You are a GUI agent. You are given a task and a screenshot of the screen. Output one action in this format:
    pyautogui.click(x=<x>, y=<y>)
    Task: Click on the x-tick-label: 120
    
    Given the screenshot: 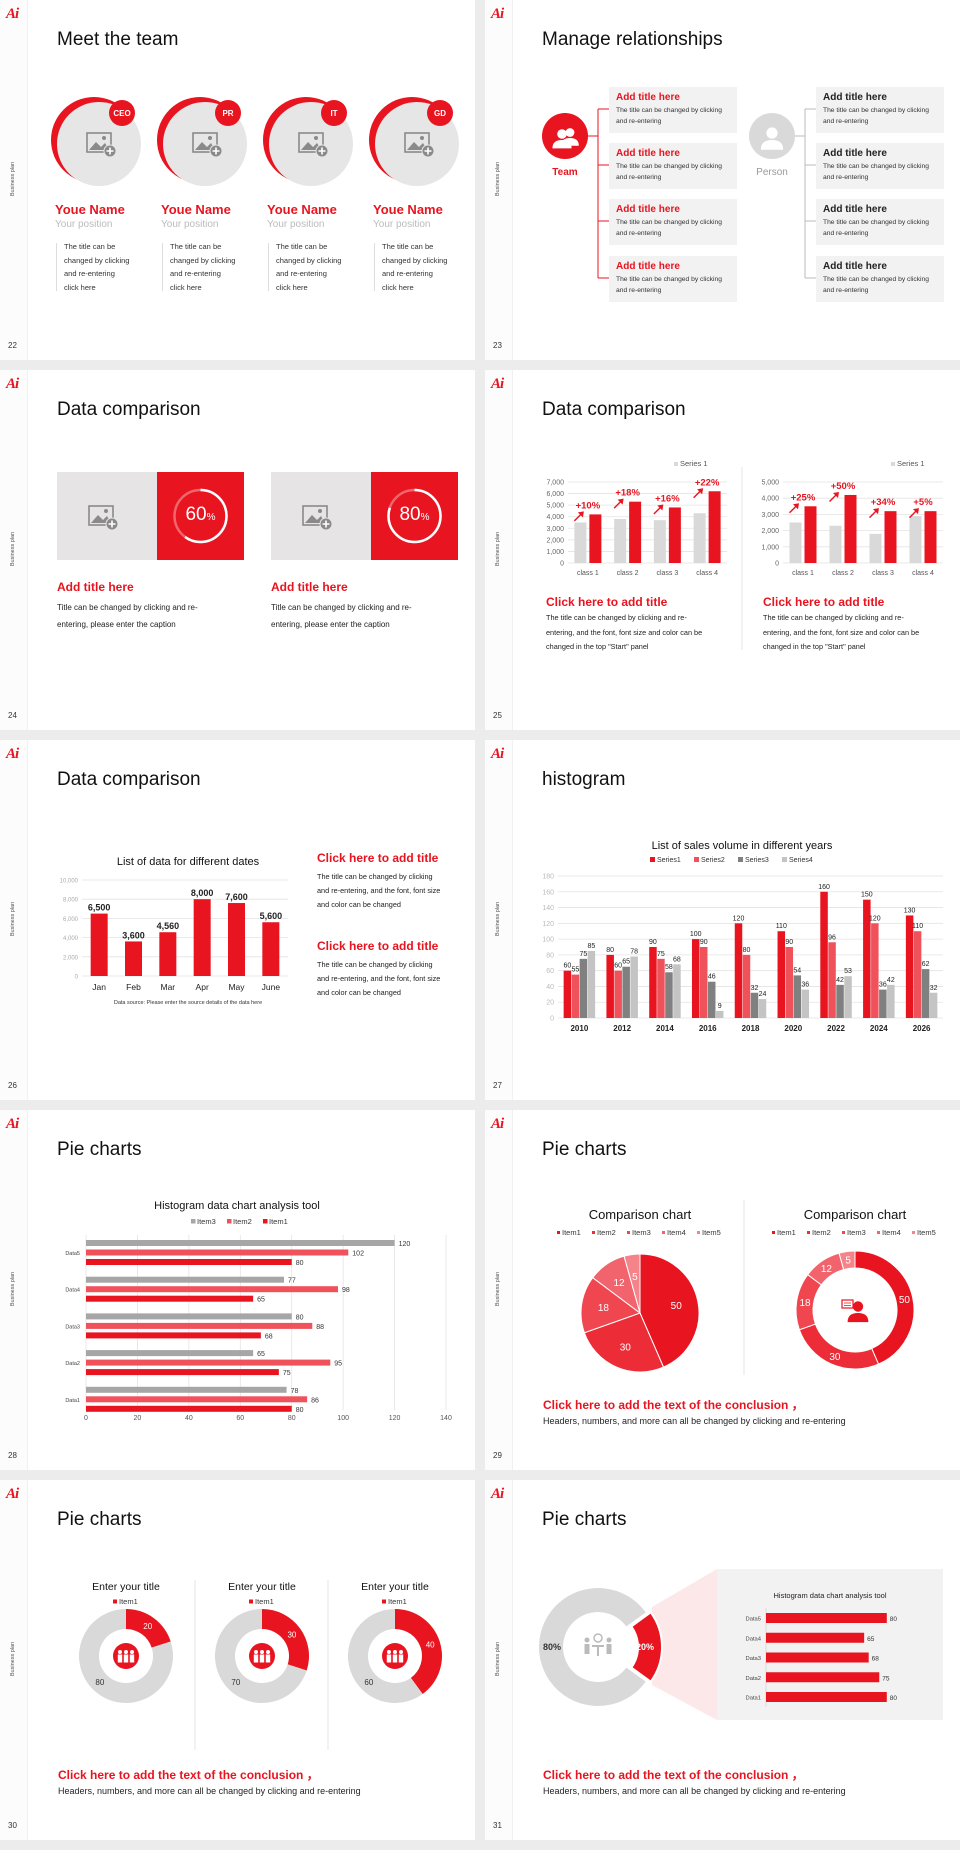 What is the action you would take?
    pyautogui.click(x=395, y=1418)
    